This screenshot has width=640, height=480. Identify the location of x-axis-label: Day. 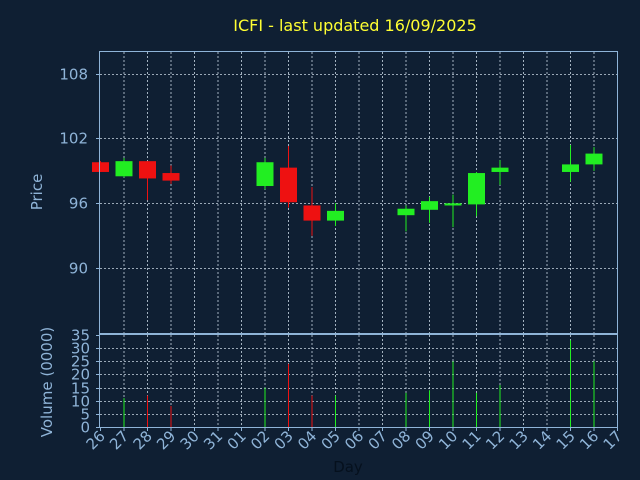
(348, 467).